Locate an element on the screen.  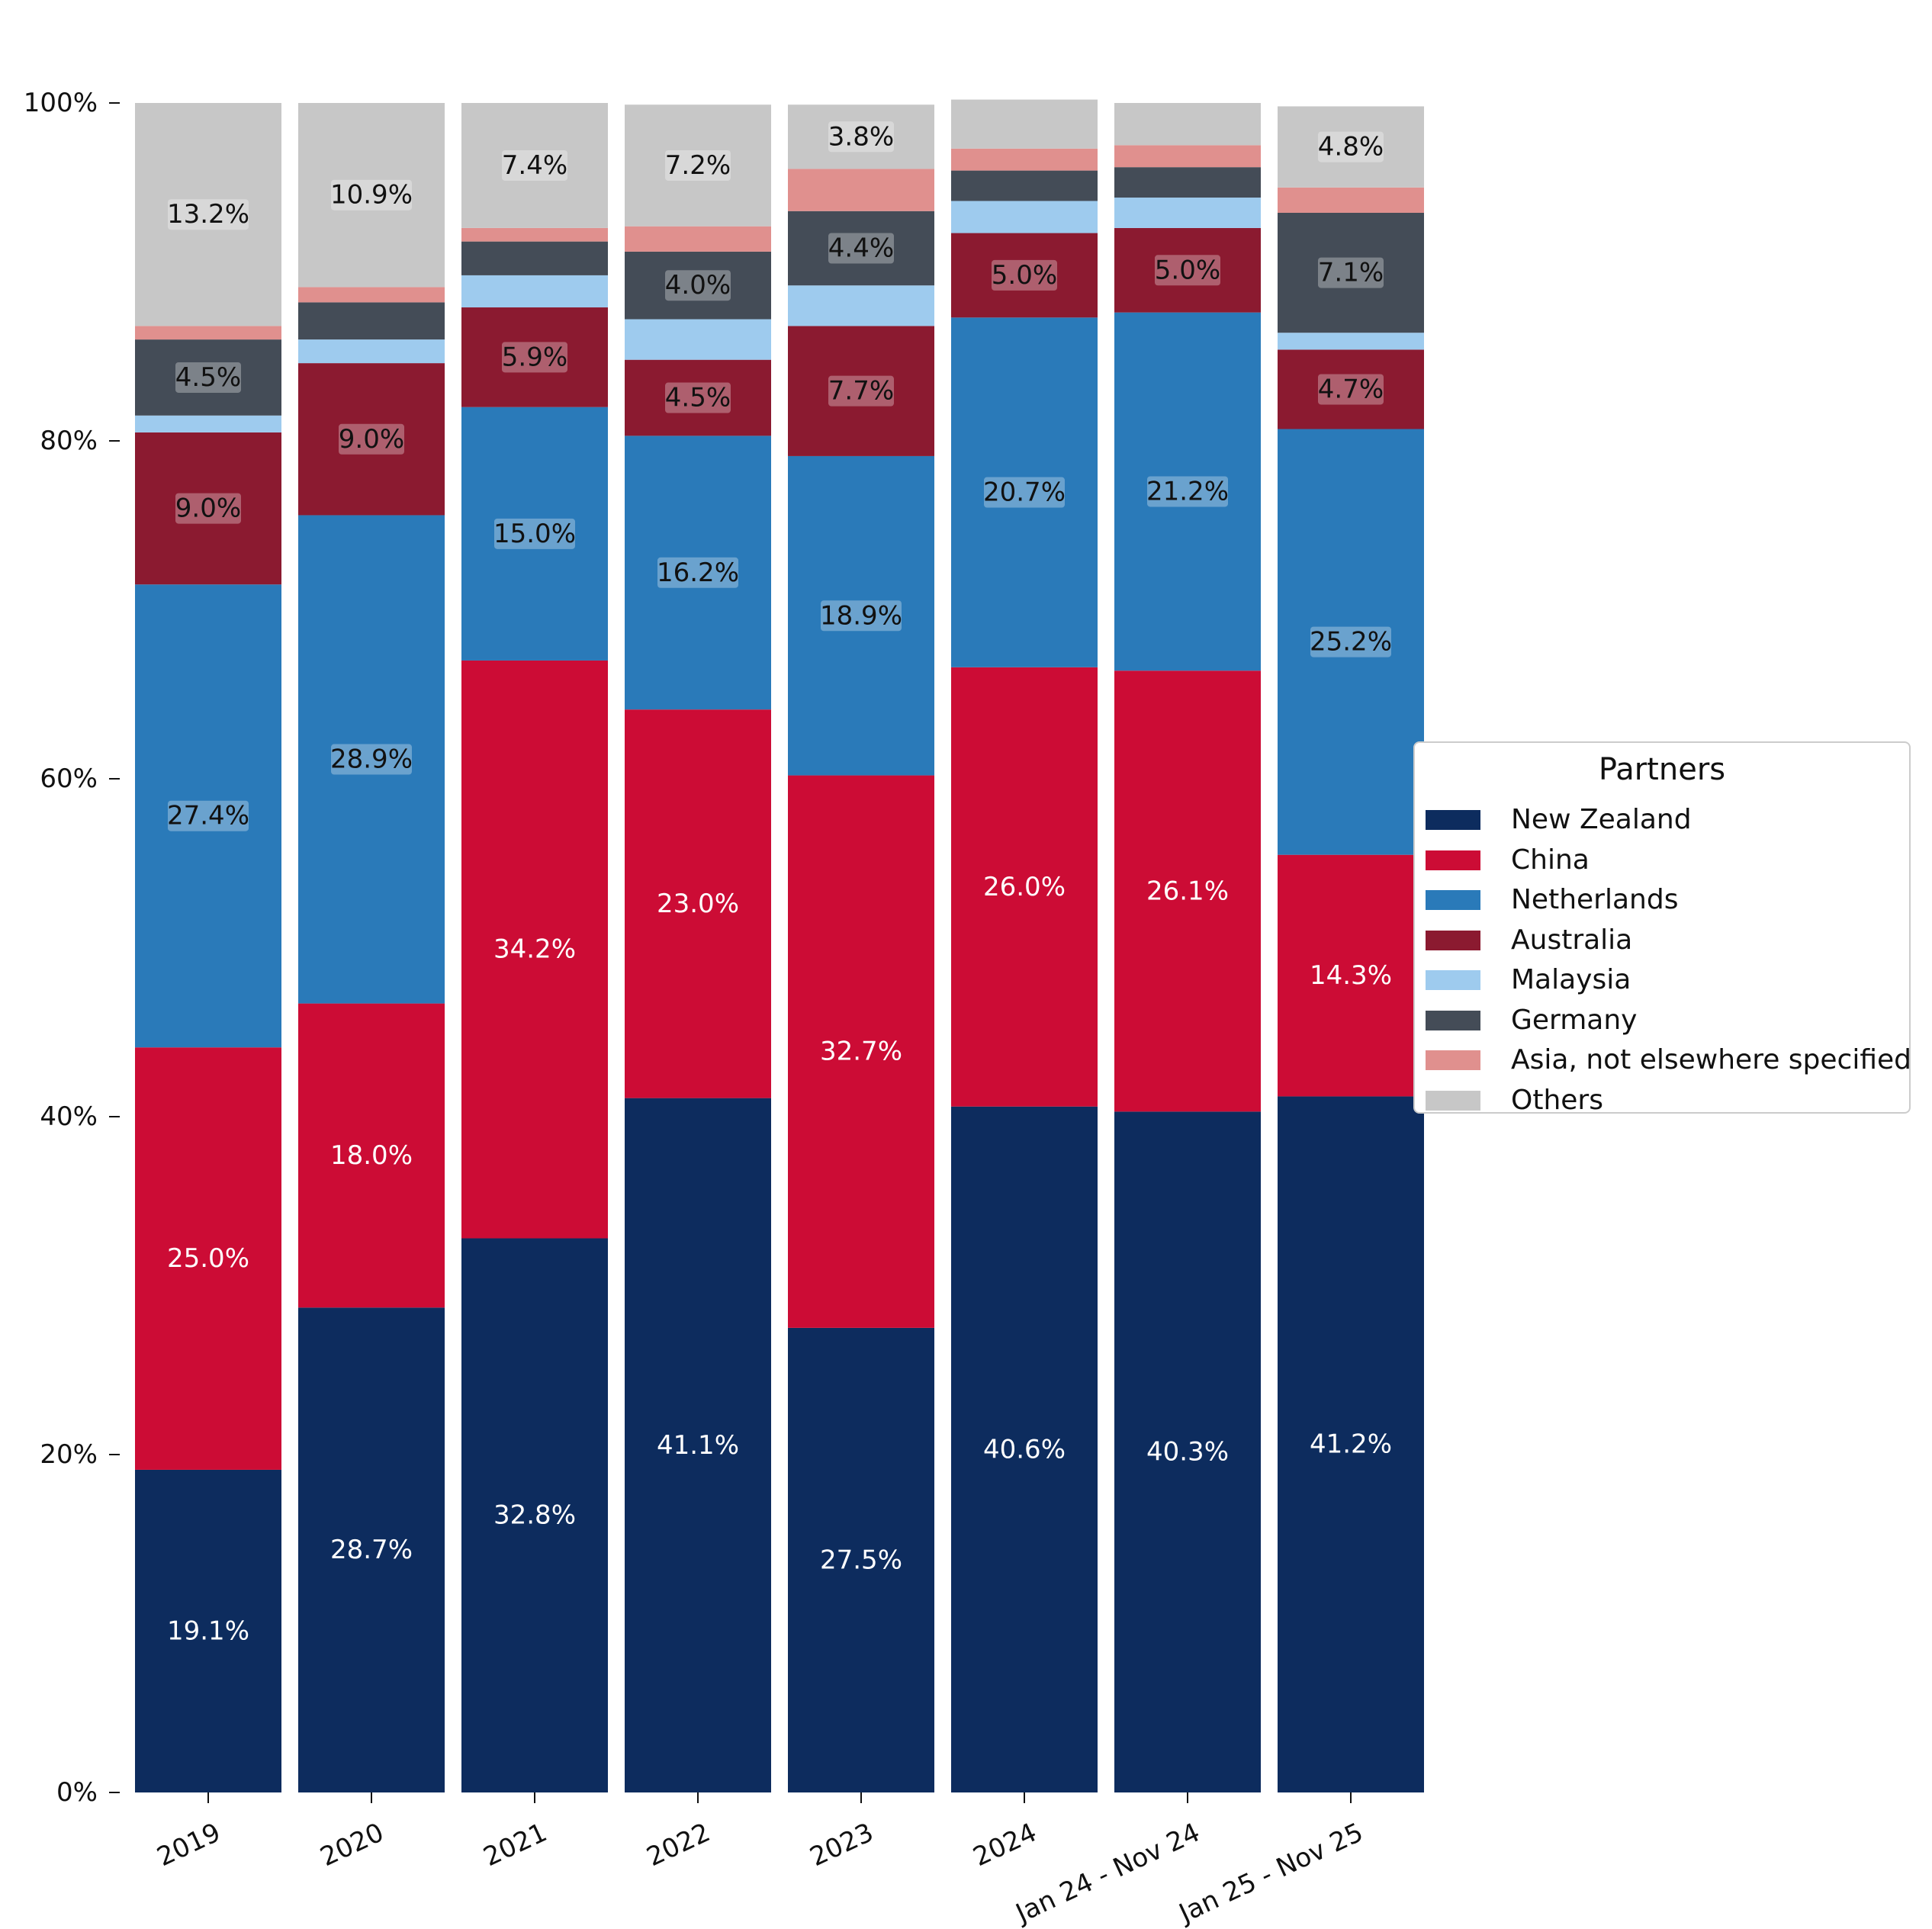
y-tick-label: 100% is located at coordinates (61, 103).